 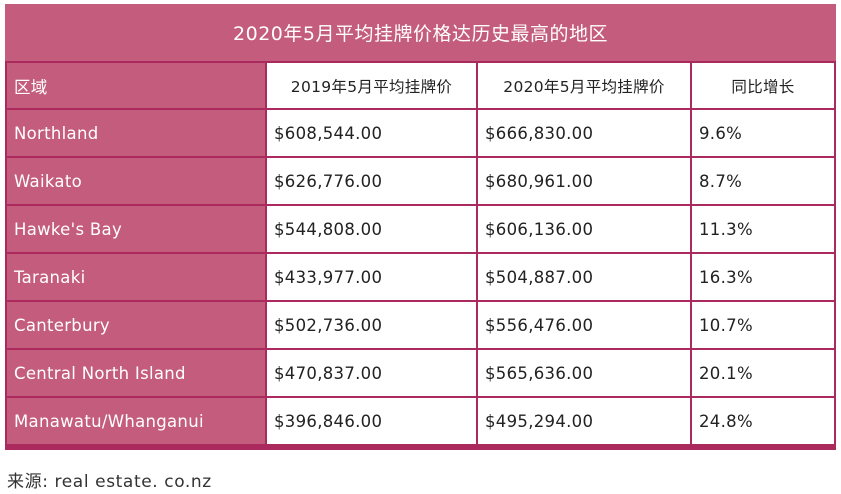 What do you see at coordinates (763, 277) in the screenshot?
I see `growth-cell: 16.3%` at bounding box center [763, 277].